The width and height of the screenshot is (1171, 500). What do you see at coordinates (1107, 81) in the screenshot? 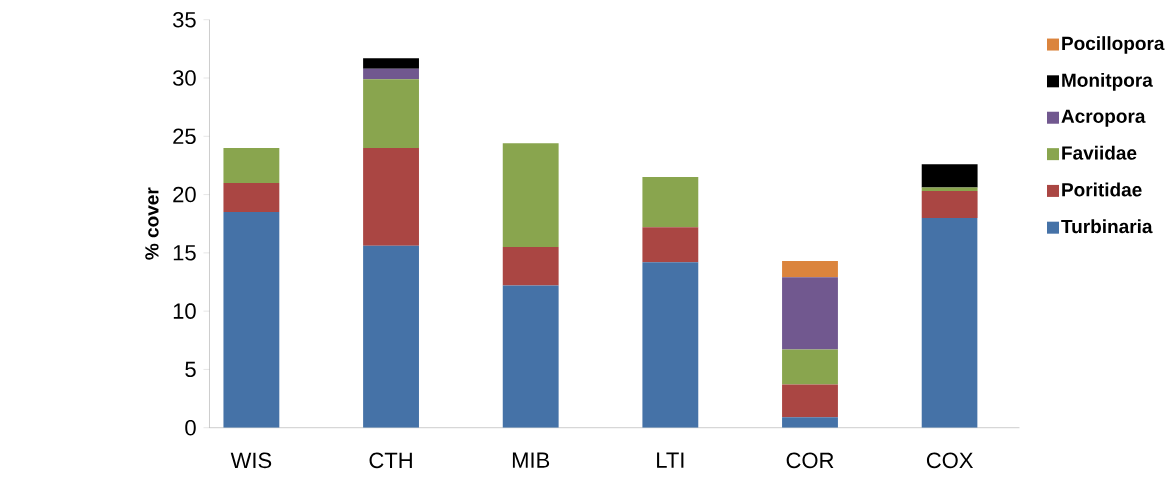
I see `legend-label: Monitpora` at bounding box center [1107, 81].